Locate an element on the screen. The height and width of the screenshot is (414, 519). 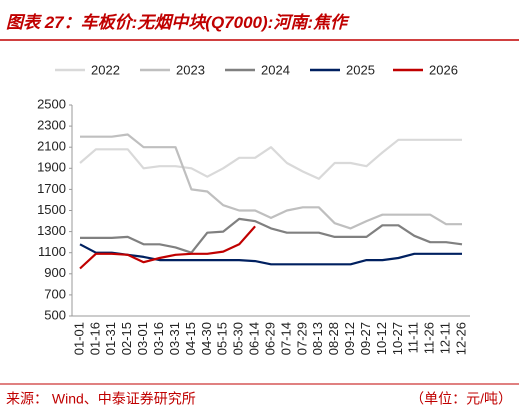
x-tick-label: 09-12 is located at coordinates (349, 338).